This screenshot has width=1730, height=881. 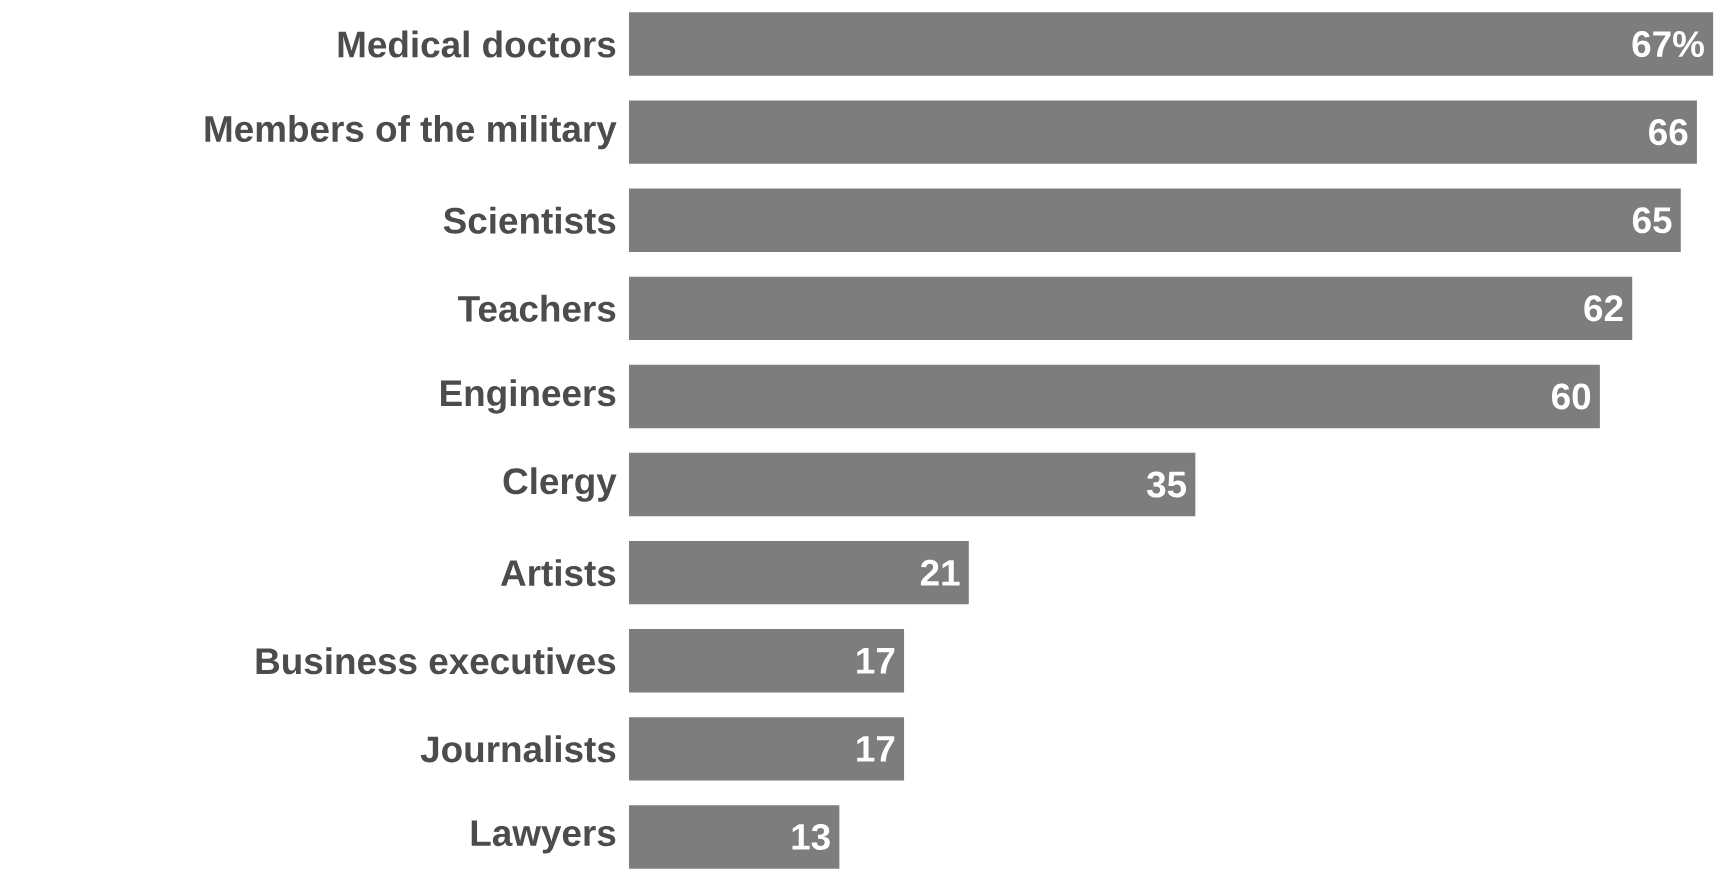 I want to click on data-label: 67%, so click(x=1668, y=44).